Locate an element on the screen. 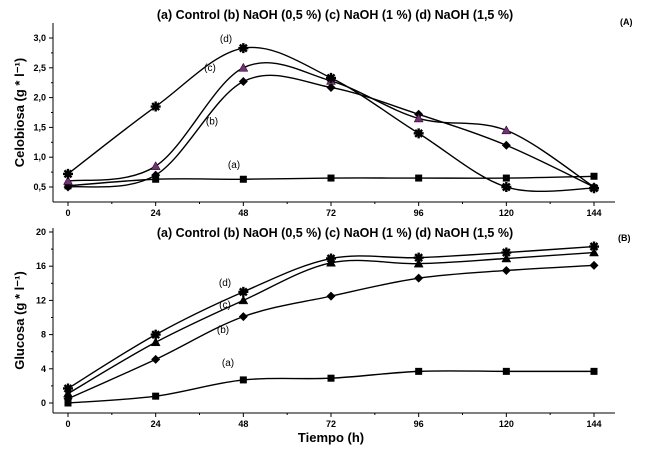  panel-label: (B) is located at coordinates (624, 238).